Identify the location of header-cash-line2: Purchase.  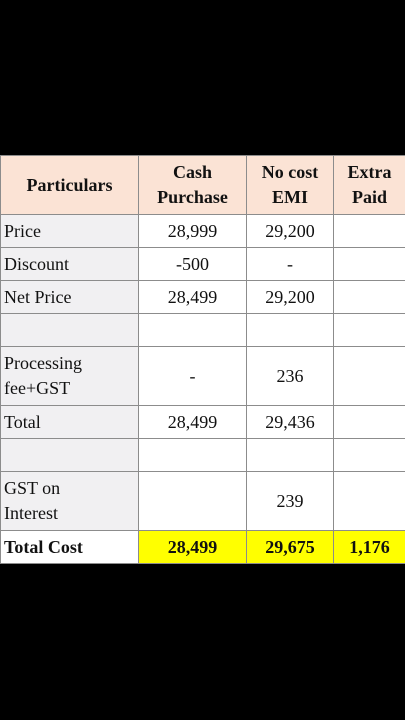
(192, 197).